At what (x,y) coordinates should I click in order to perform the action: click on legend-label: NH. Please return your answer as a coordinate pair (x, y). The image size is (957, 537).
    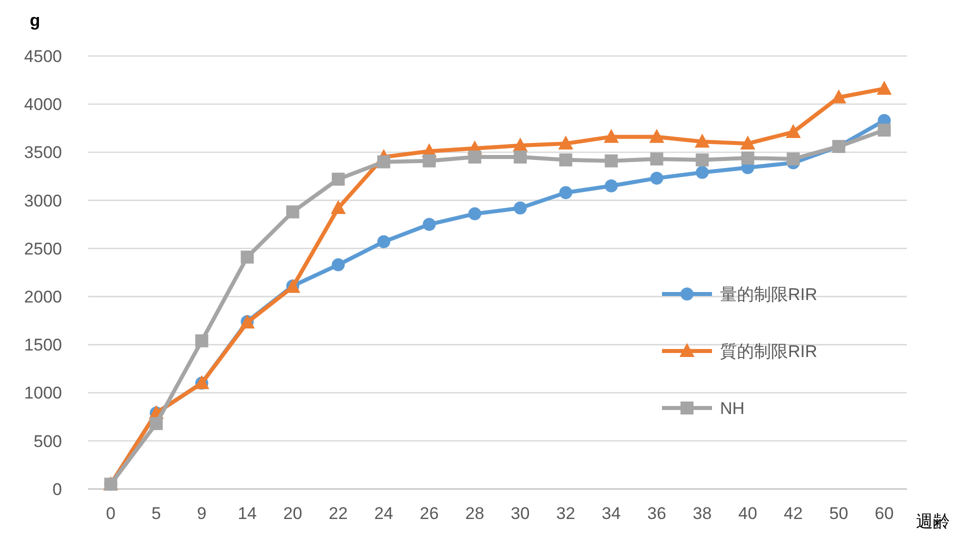
    Looking at the image, I should click on (732, 408).